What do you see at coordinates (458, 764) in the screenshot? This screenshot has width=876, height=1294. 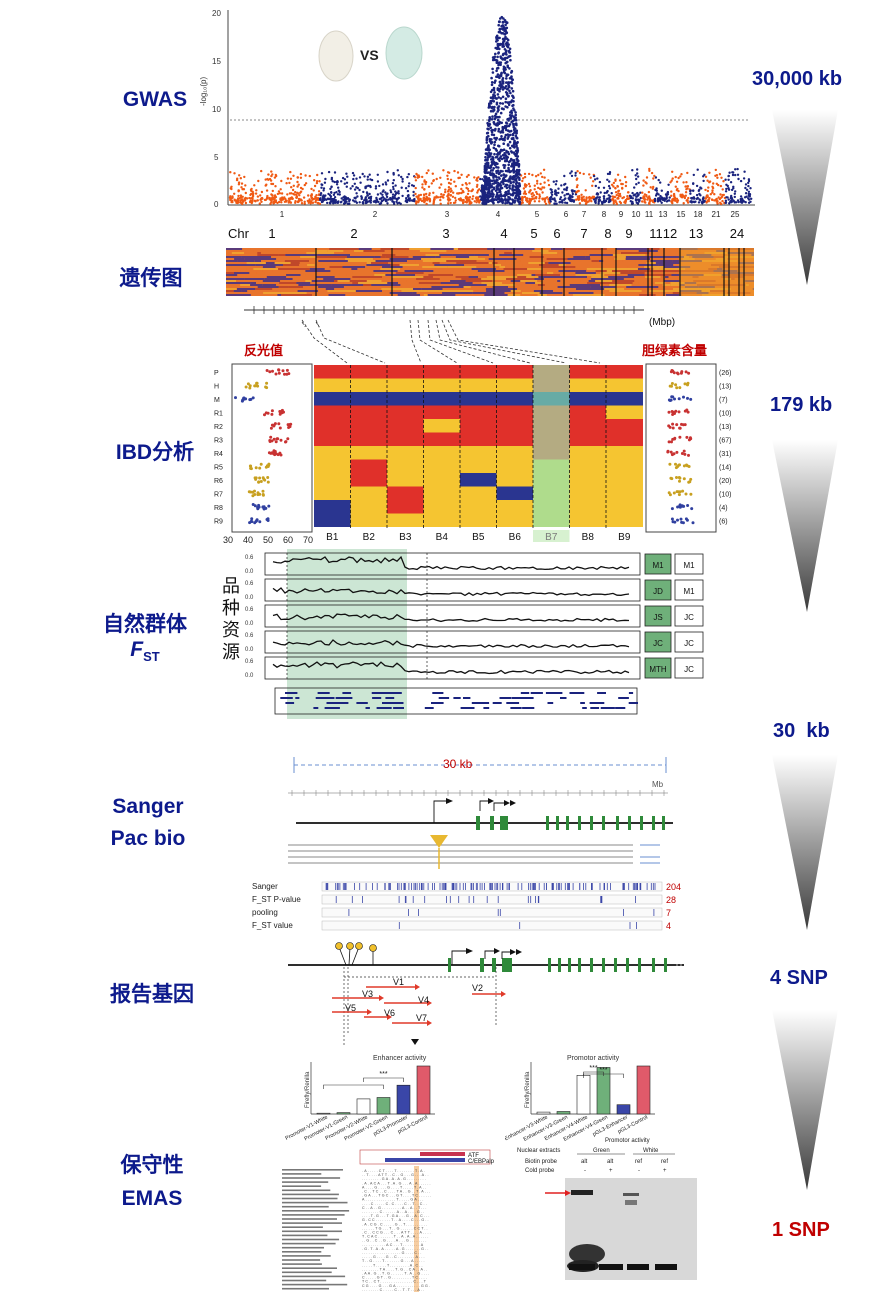 I see `scale-30kb: 30 kb` at bounding box center [458, 764].